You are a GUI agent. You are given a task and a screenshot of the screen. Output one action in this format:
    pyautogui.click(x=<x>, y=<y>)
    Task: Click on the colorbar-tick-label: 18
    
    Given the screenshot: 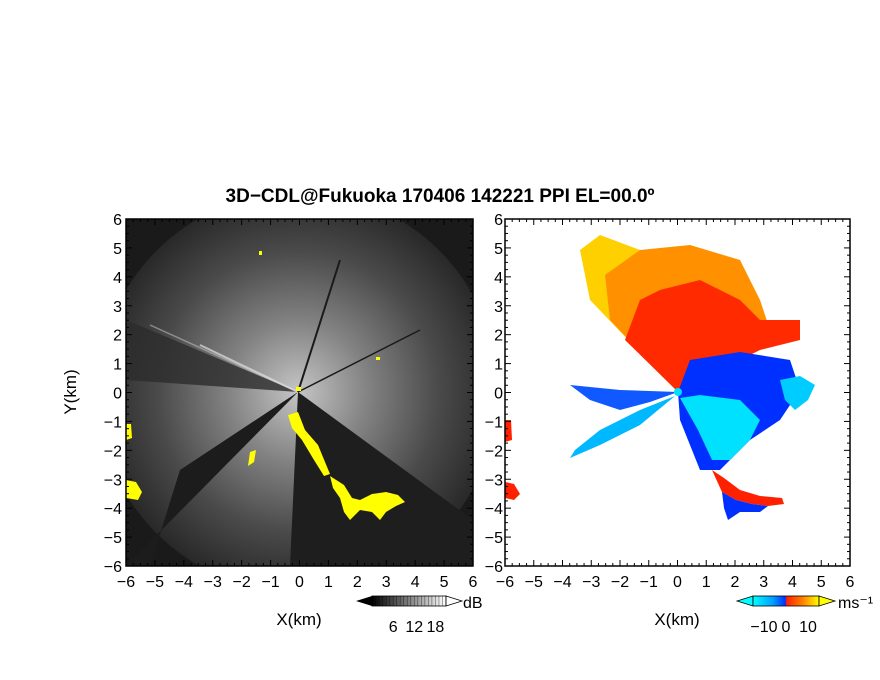 What is the action you would take?
    pyautogui.click(x=436, y=627)
    